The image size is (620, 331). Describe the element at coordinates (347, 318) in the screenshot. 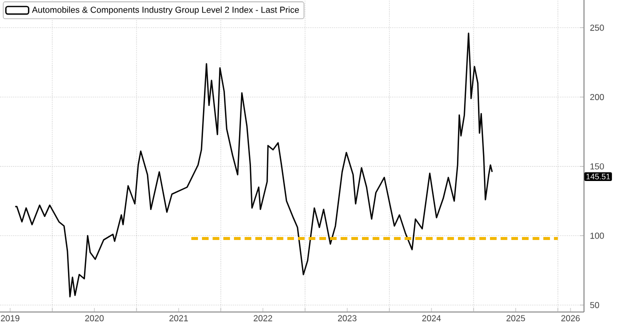

I see `x-tick-label: 2023` at that location.